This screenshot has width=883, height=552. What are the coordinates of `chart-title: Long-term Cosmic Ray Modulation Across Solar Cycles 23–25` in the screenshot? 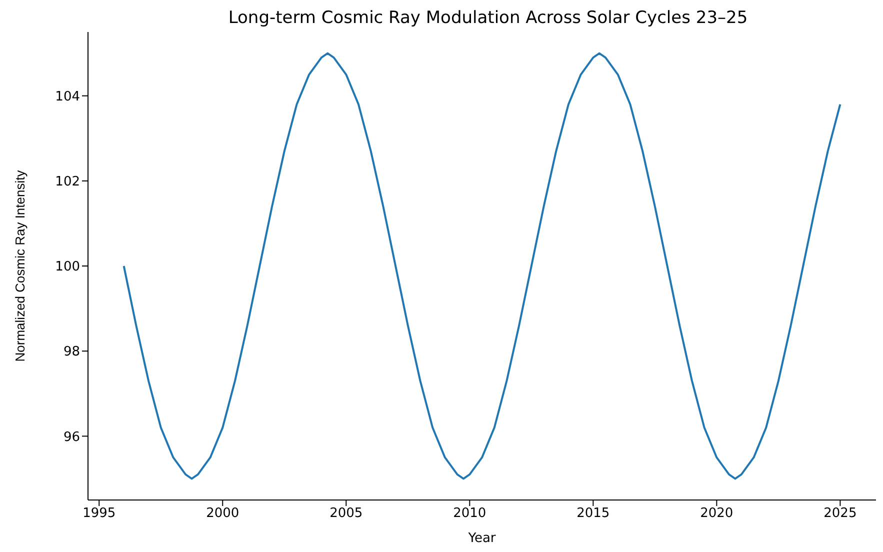 It's located at (488, 18).